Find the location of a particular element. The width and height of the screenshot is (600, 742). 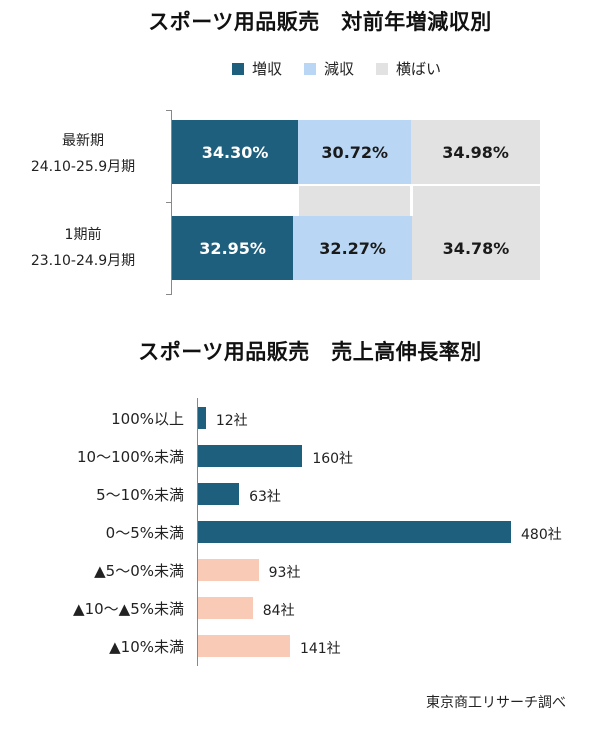

legend-swatch-increase is located at coordinates (238, 68).